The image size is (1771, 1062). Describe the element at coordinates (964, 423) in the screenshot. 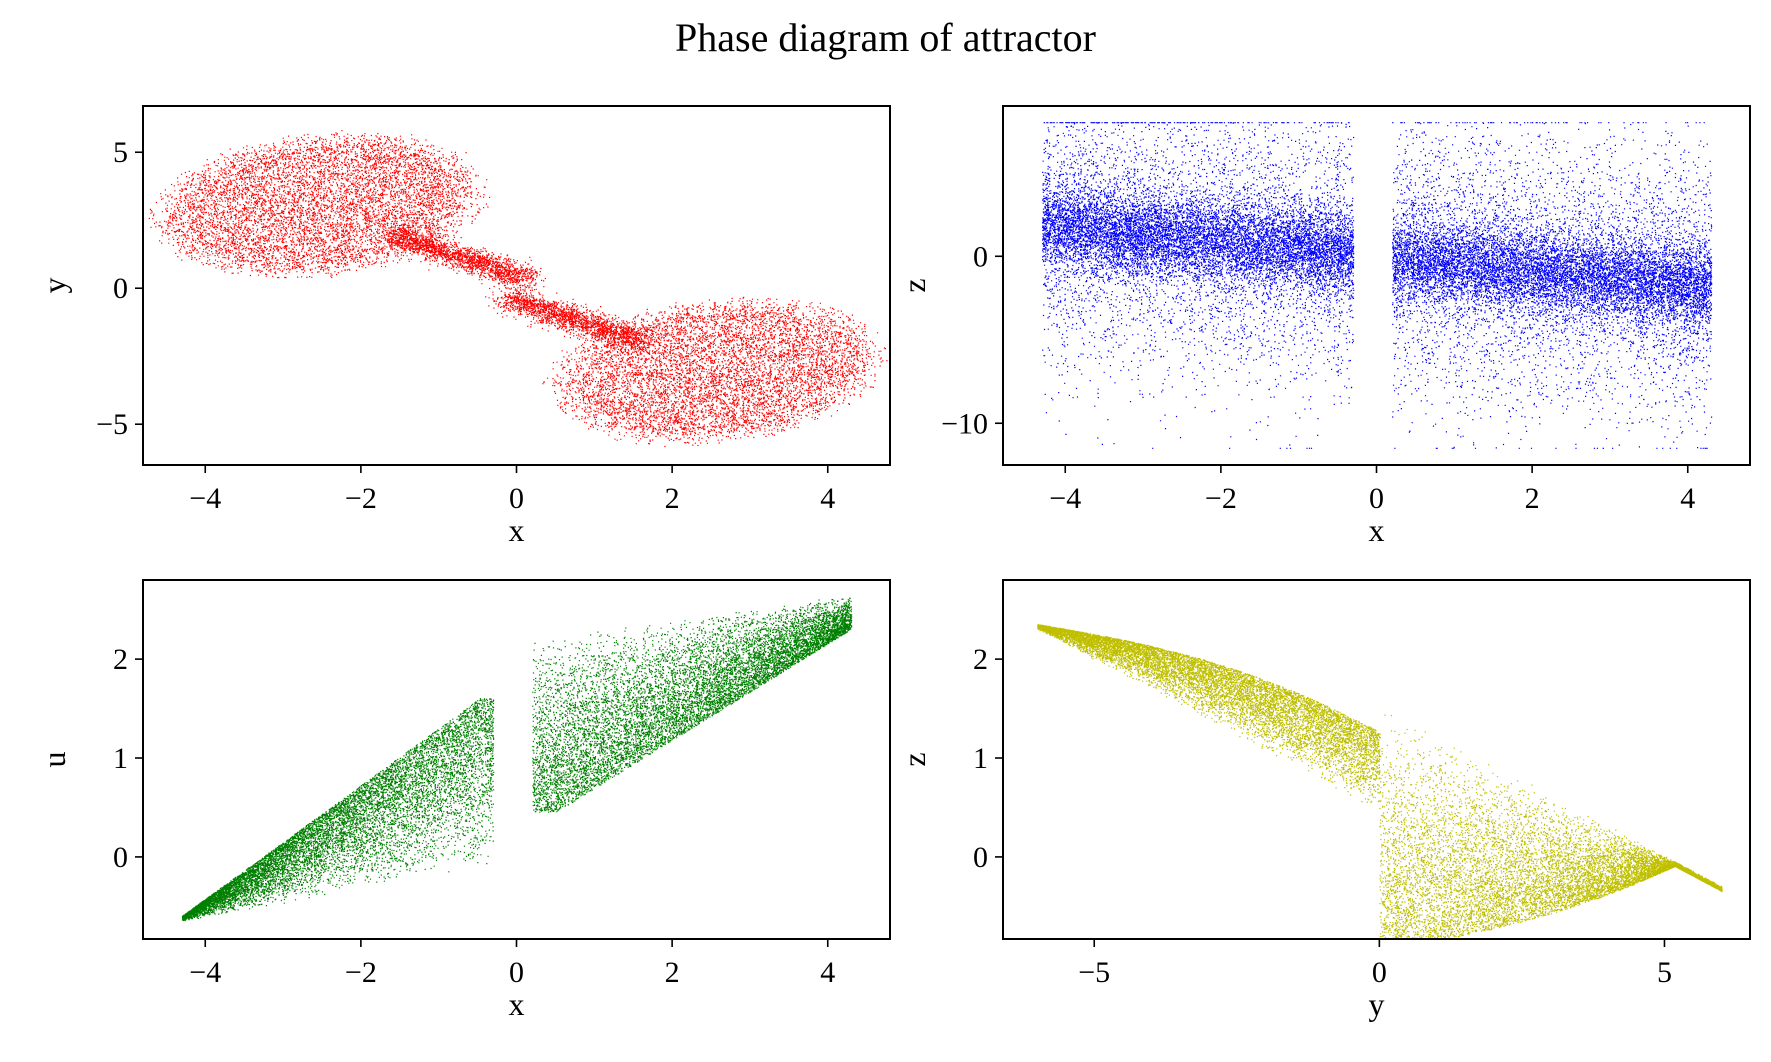

I see `y-tick-label: −10` at that location.